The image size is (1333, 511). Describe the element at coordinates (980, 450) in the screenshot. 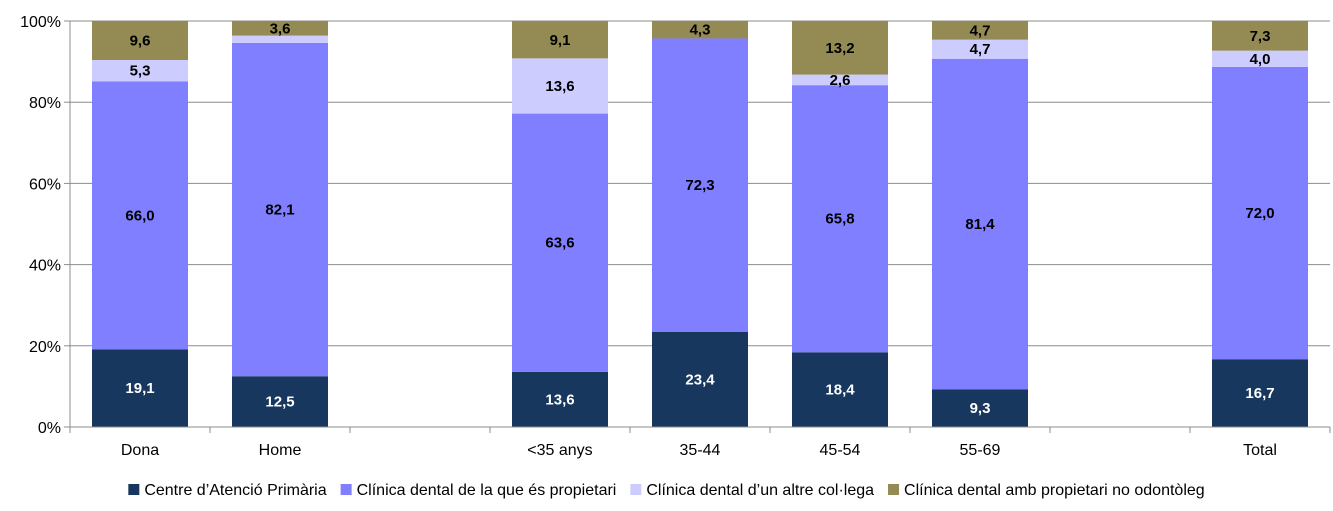

I see `x-tick-label: 55-69` at that location.